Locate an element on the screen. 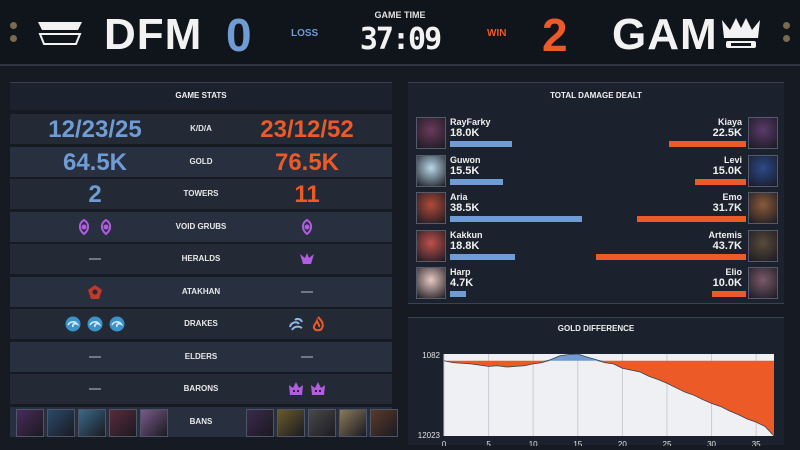 This screenshot has width=800, height=450. stat-label: ELDERS is located at coordinates (201, 356).